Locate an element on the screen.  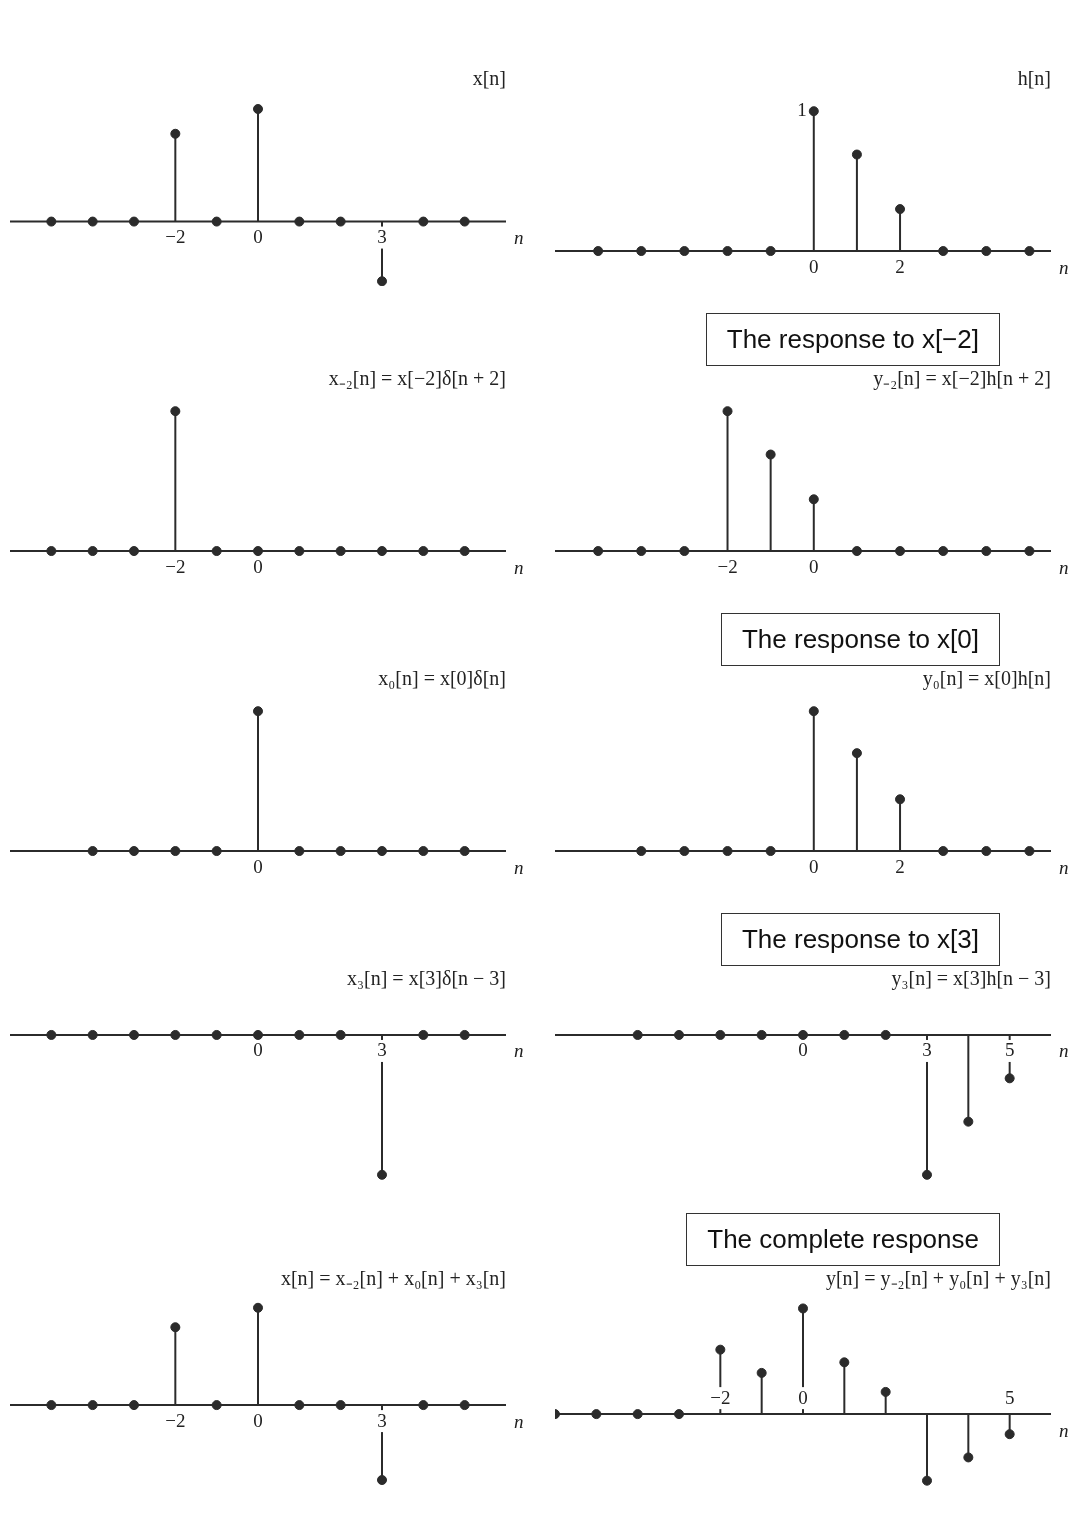
chart-title: y₃[n] = x[3]h[n − 3] is located at coordinates (971, 979).